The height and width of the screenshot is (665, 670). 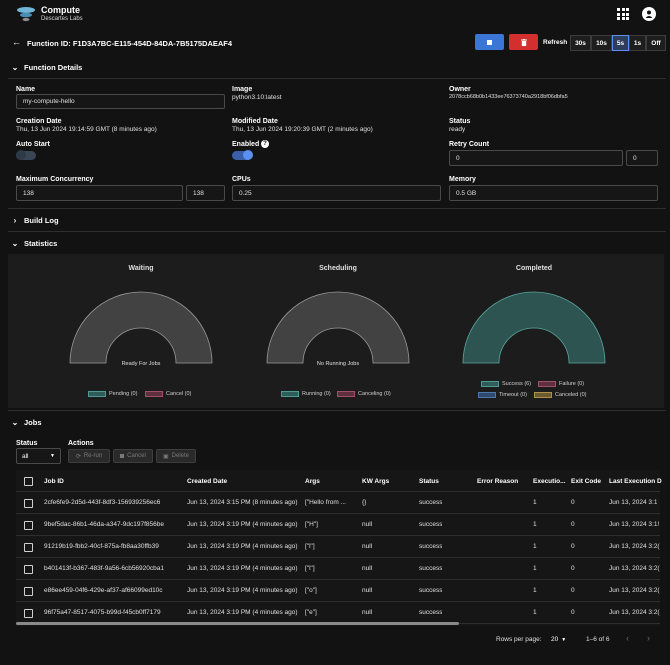 What do you see at coordinates (374, 394) in the screenshot?
I see `canceling-legend-label: Canceling (0)` at bounding box center [374, 394].